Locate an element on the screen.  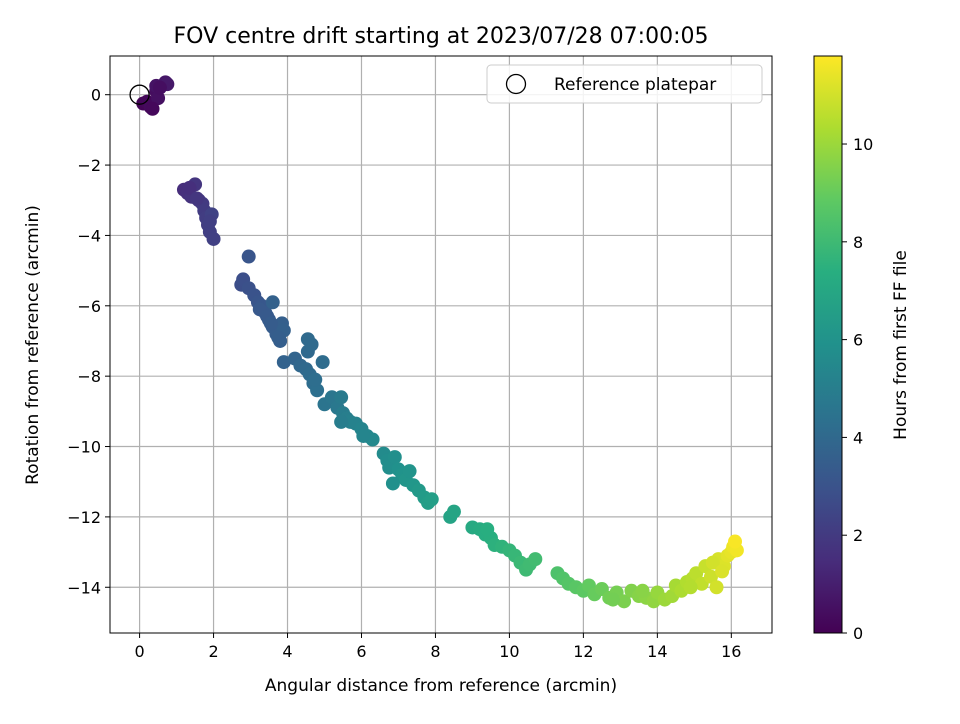
x-tick-label: 0 is located at coordinates (139, 651).